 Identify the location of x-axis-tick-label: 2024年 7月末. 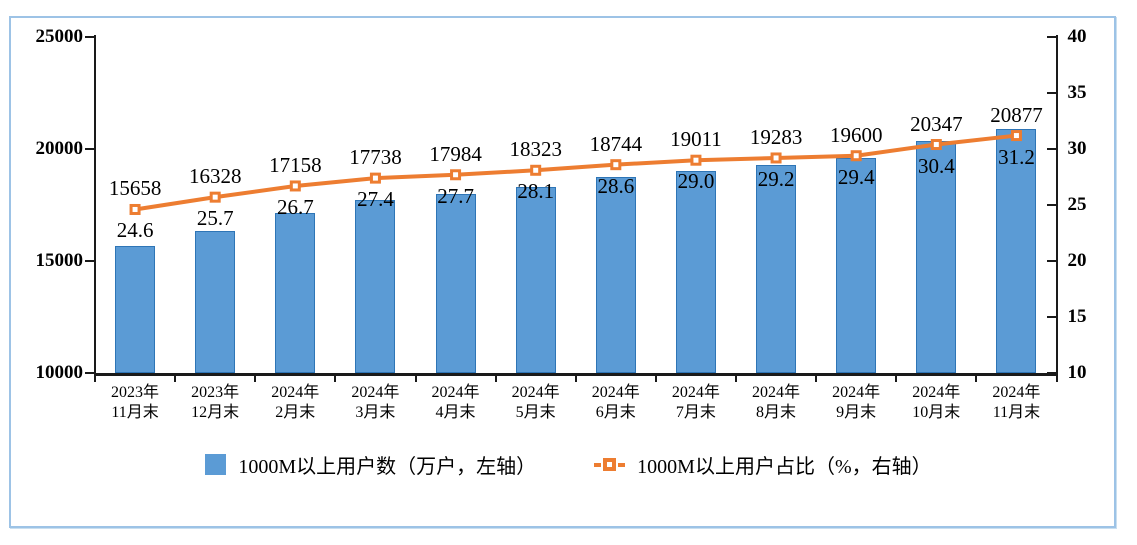
(695, 402).